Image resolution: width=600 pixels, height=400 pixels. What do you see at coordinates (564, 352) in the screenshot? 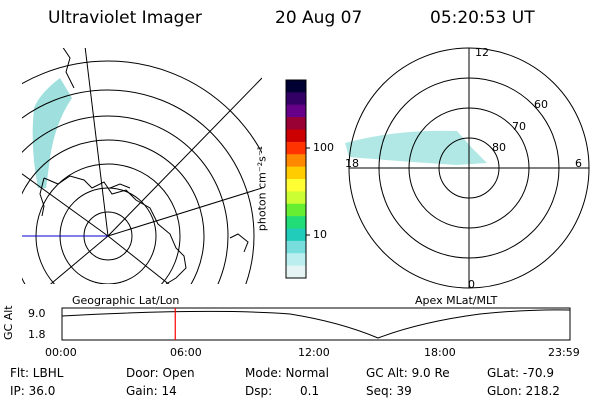
I see `x-tick-2359: 23:59` at bounding box center [564, 352].